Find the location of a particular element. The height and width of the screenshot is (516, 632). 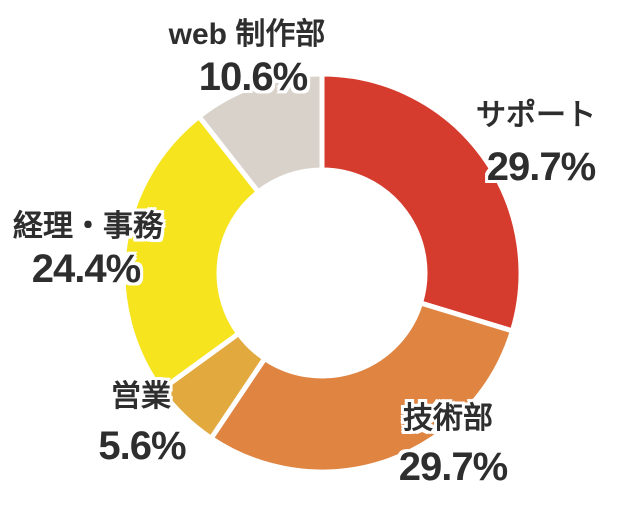

slice-label-web-production: web 制作部 is located at coordinates (247, 35).